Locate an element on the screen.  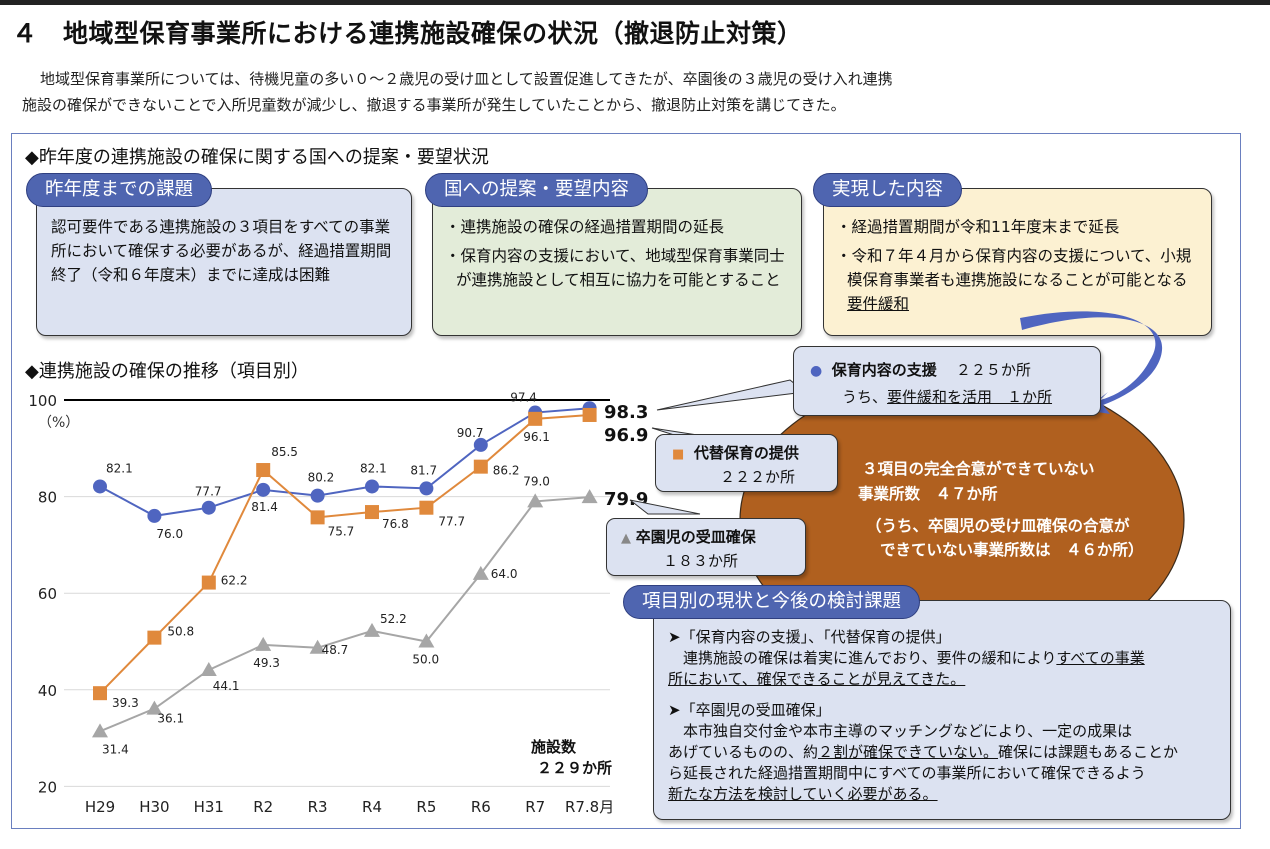
y-tick-label: 80 is located at coordinates (47, 498).